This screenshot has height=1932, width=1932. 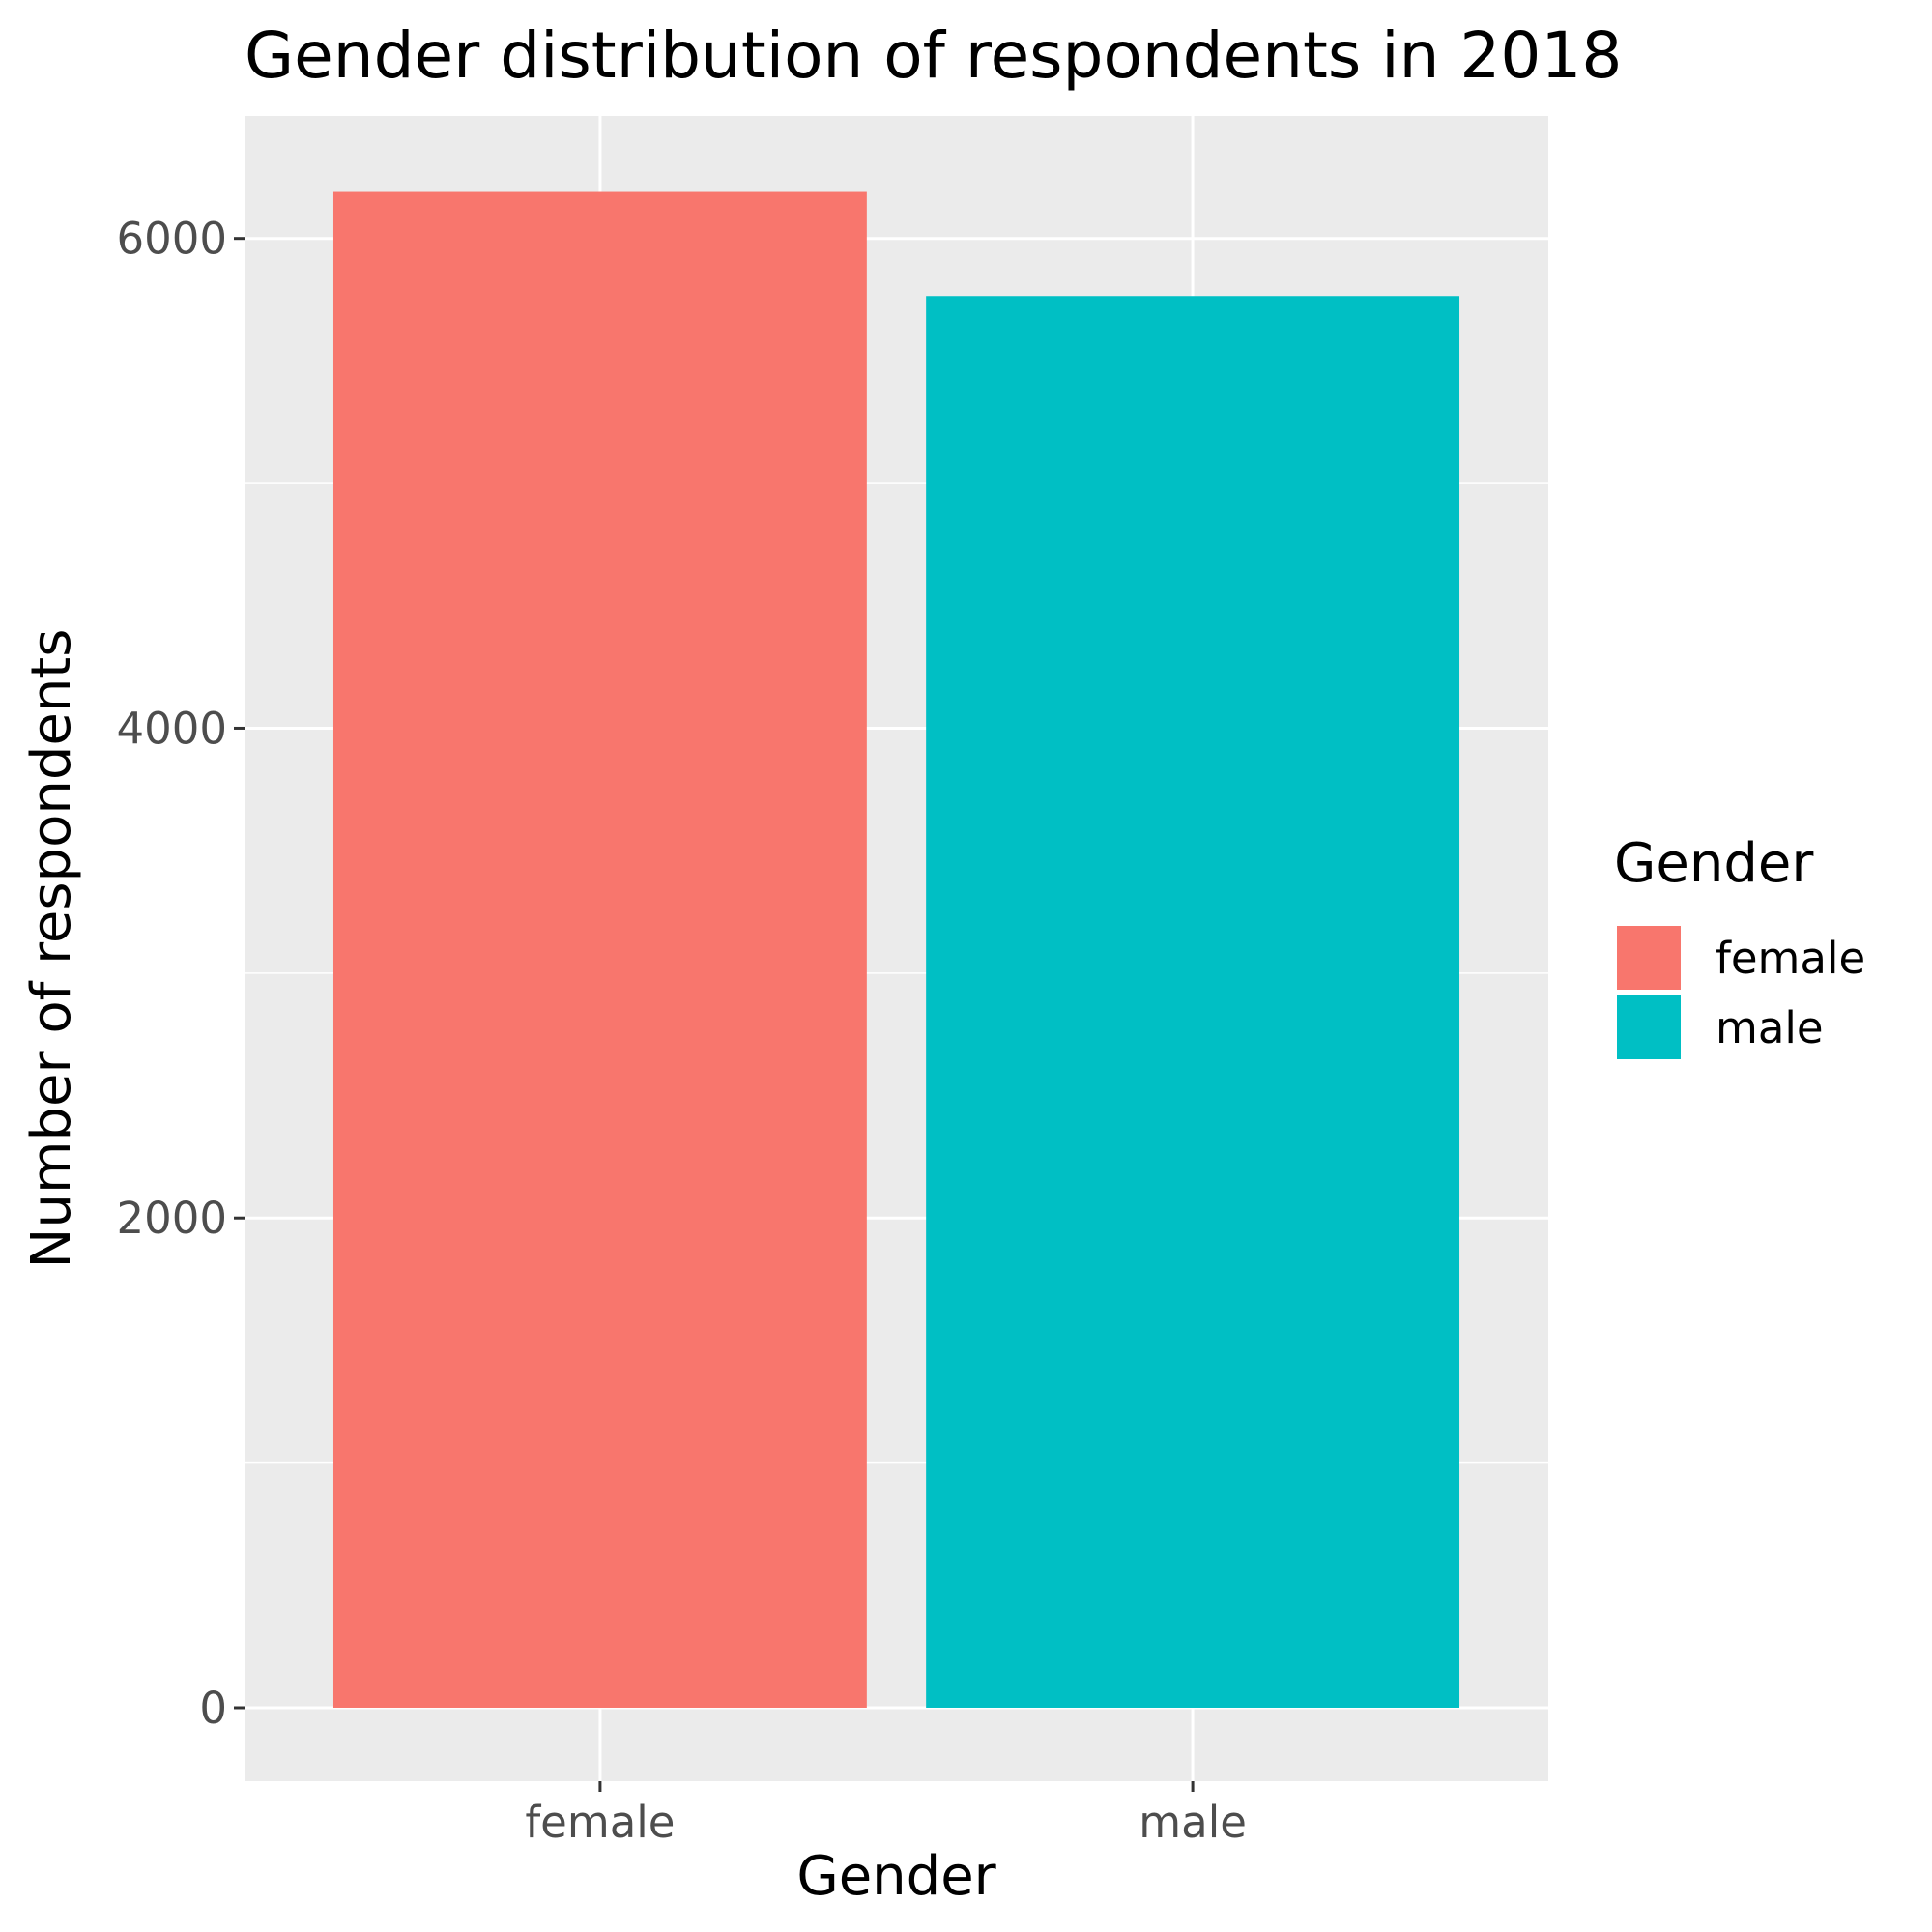 What do you see at coordinates (171, 239) in the screenshot?
I see `y-tick-label: 6000` at bounding box center [171, 239].